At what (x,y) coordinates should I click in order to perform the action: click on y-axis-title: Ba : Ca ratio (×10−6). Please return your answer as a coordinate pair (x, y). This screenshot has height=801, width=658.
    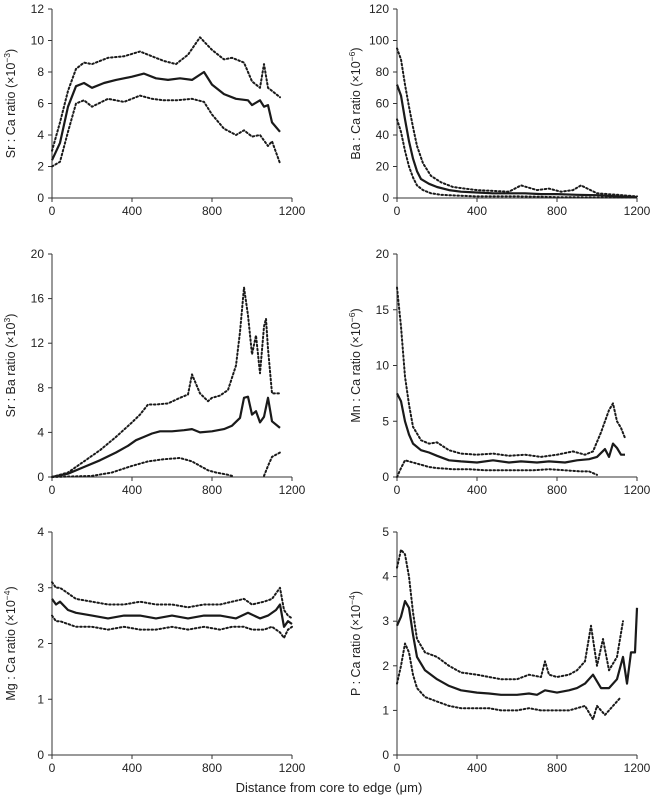
    Looking at the image, I should click on (355, 103).